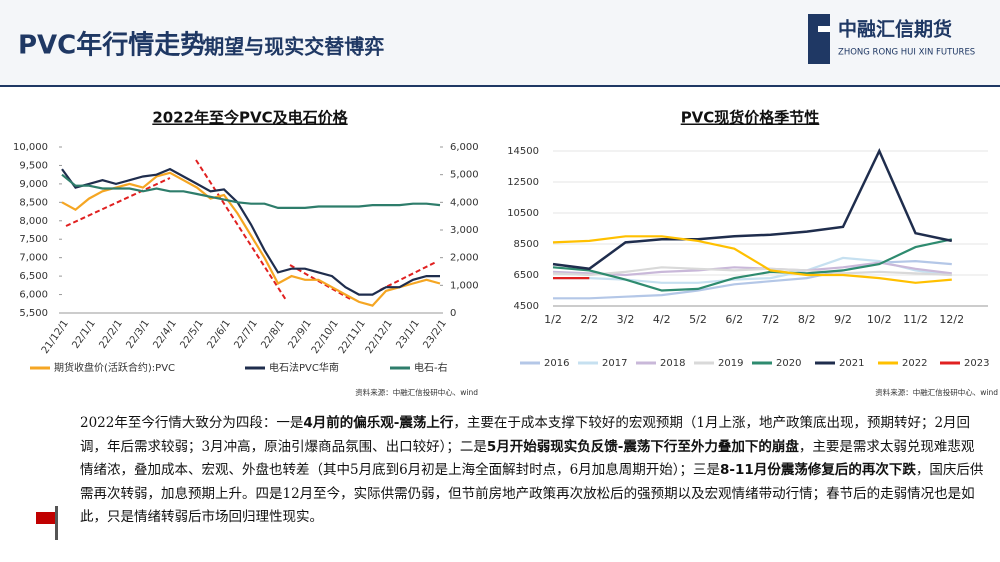 This screenshot has height=562, width=1000. I want to click on x-tick-label: 23/2/1, so click(434, 334).